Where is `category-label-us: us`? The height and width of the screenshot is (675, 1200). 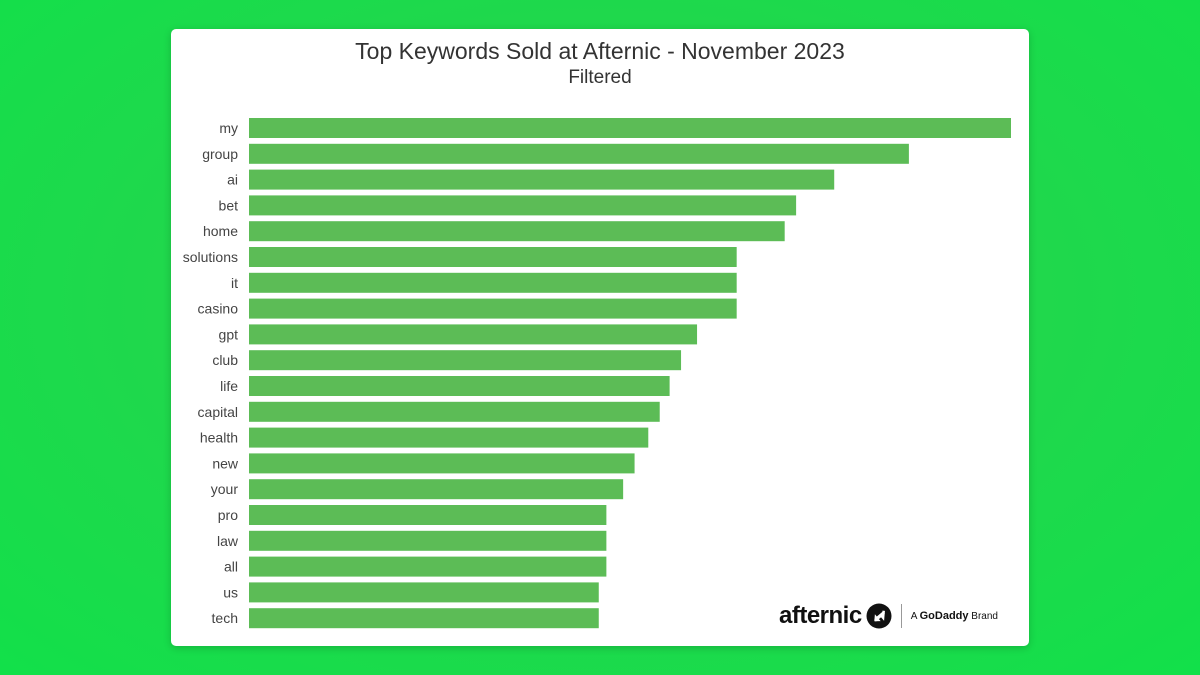
category-label-us: us is located at coordinates (230, 592).